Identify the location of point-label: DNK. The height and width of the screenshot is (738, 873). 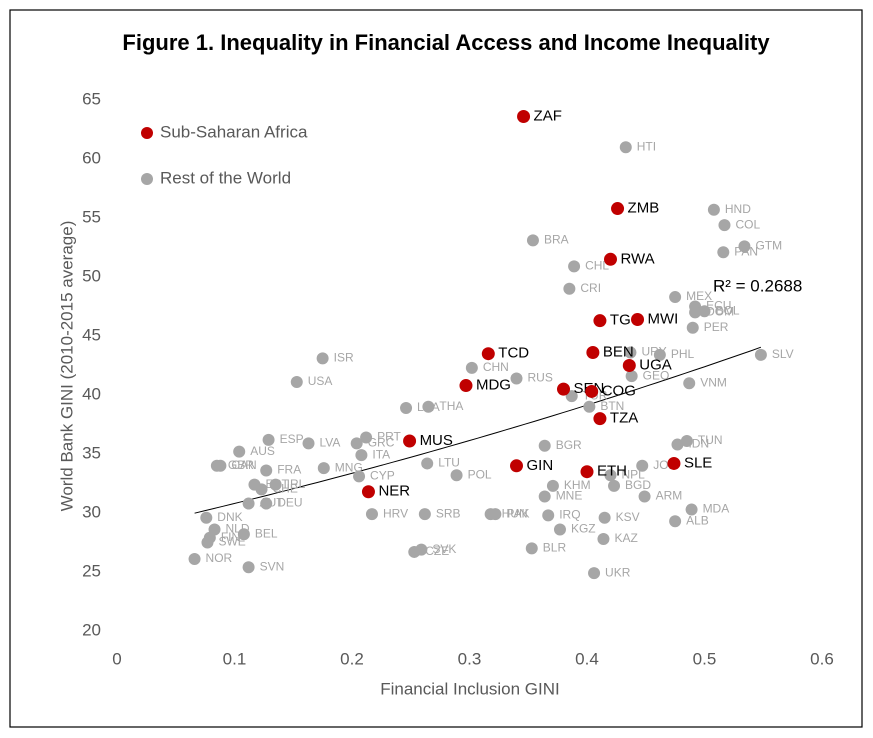
(229, 517).